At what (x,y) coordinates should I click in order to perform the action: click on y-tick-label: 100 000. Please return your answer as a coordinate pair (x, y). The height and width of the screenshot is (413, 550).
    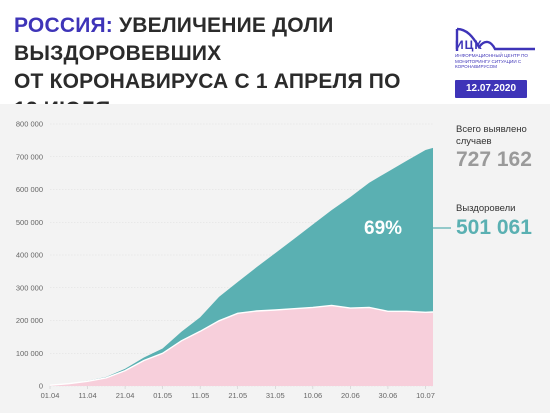
    Looking at the image, I should click on (29, 353).